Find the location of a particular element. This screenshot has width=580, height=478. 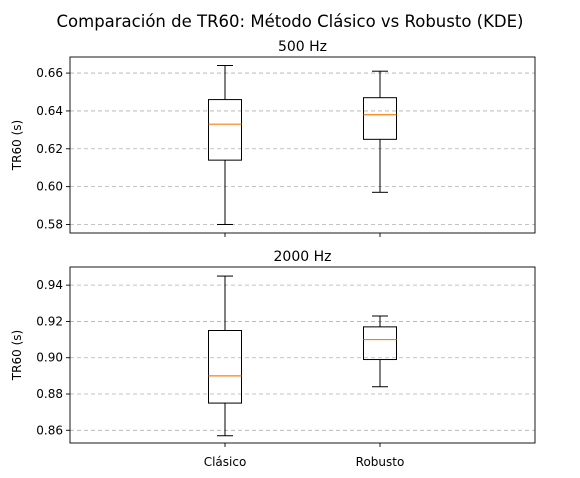

x-tick-label: Robusto is located at coordinates (380, 462).